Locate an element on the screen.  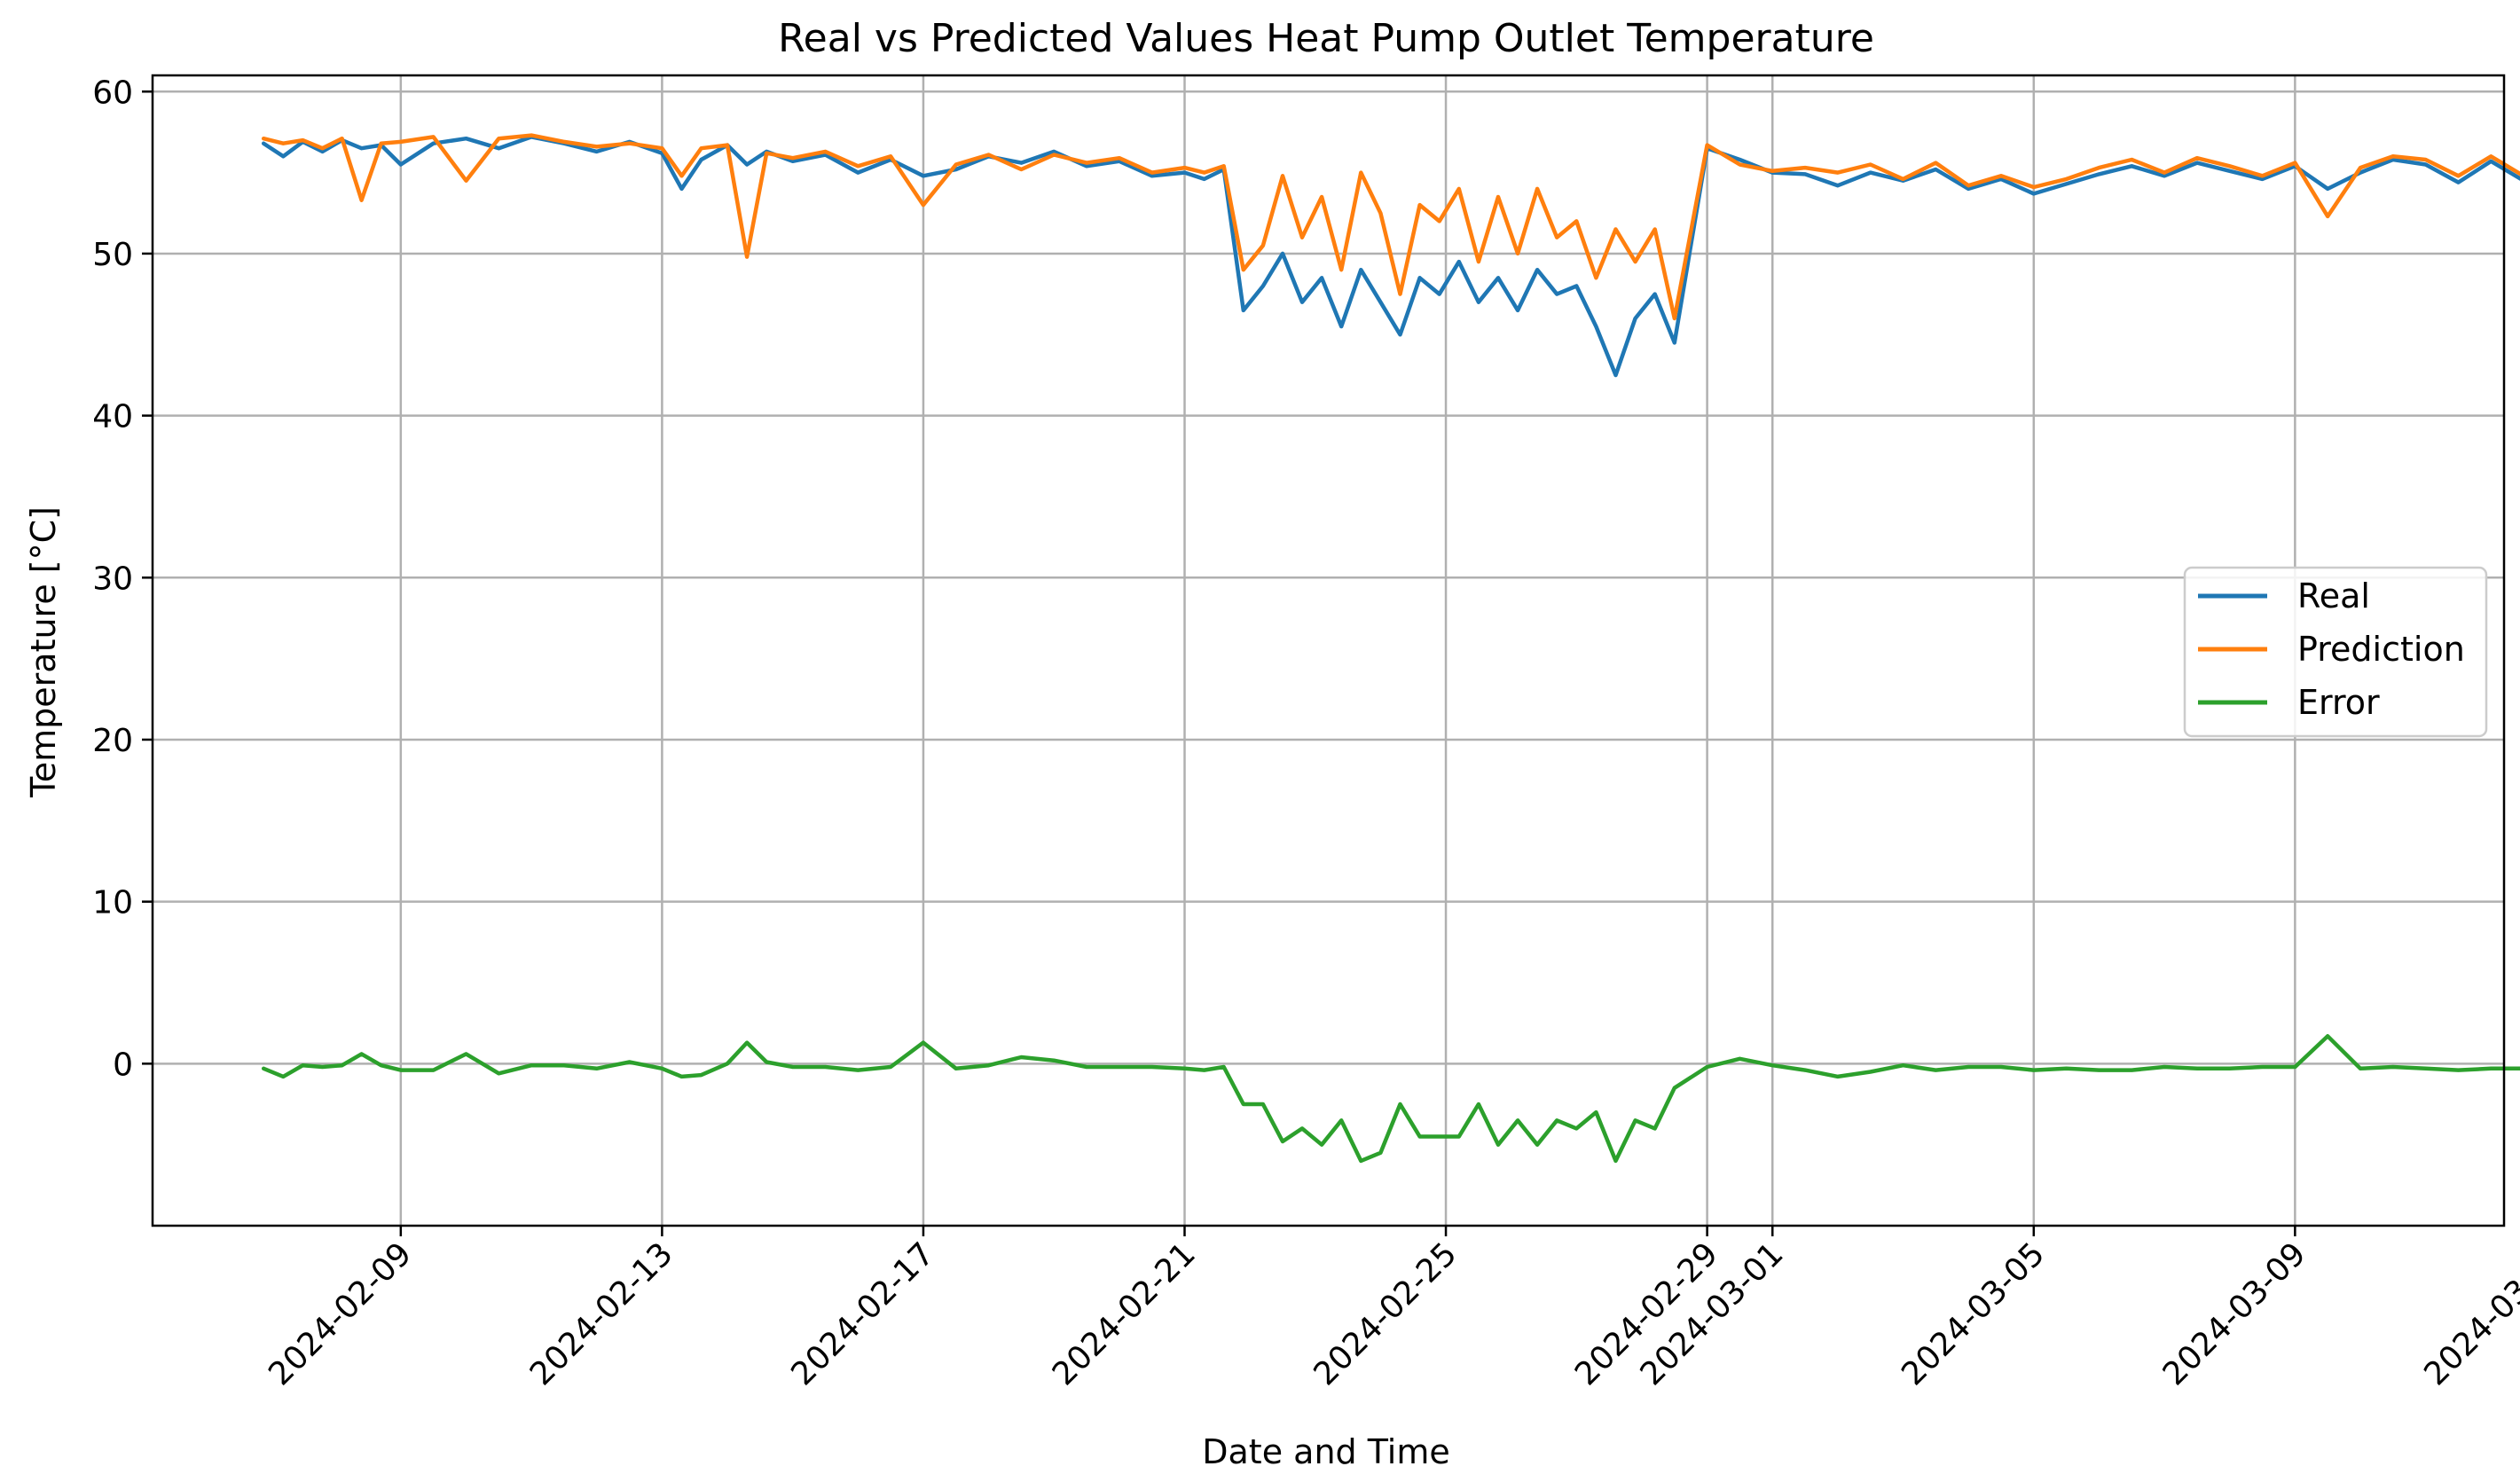
series-line-error is located at coordinates (1390, 1099).